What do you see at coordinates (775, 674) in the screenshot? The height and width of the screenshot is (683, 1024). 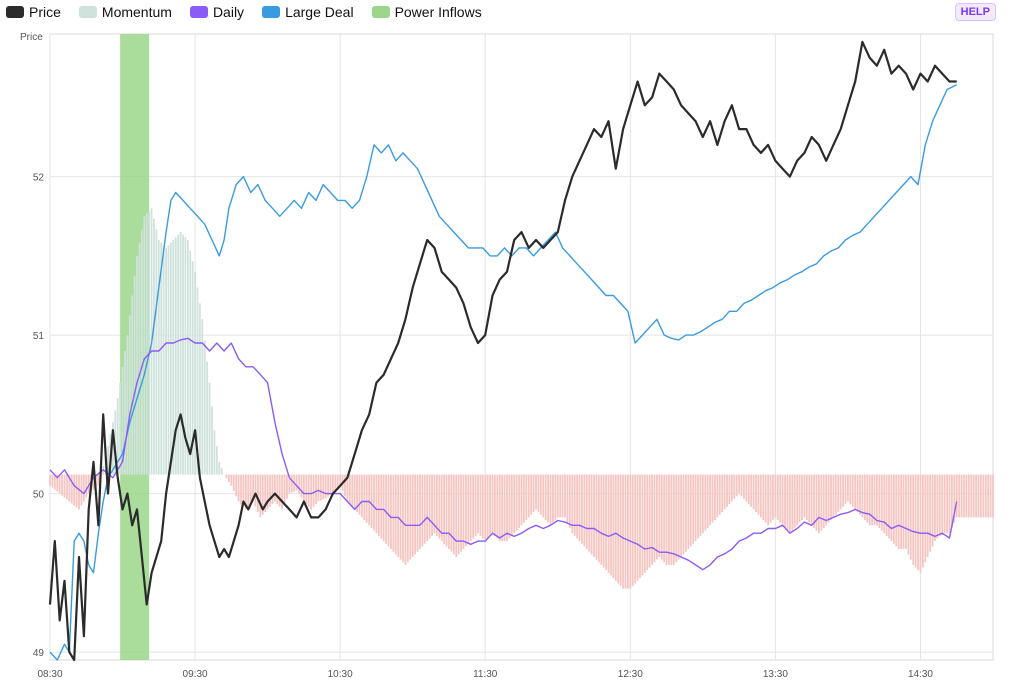 I see `x-tick-label: 13:30` at bounding box center [775, 674].